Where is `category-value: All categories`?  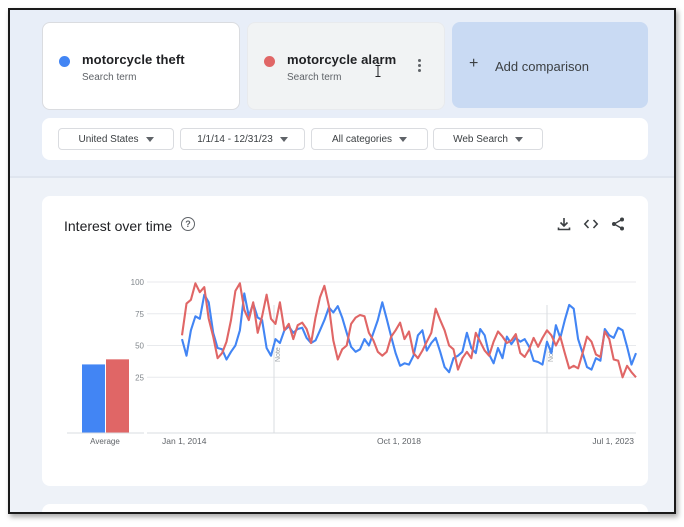 category-value: All categories is located at coordinates (362, 139).